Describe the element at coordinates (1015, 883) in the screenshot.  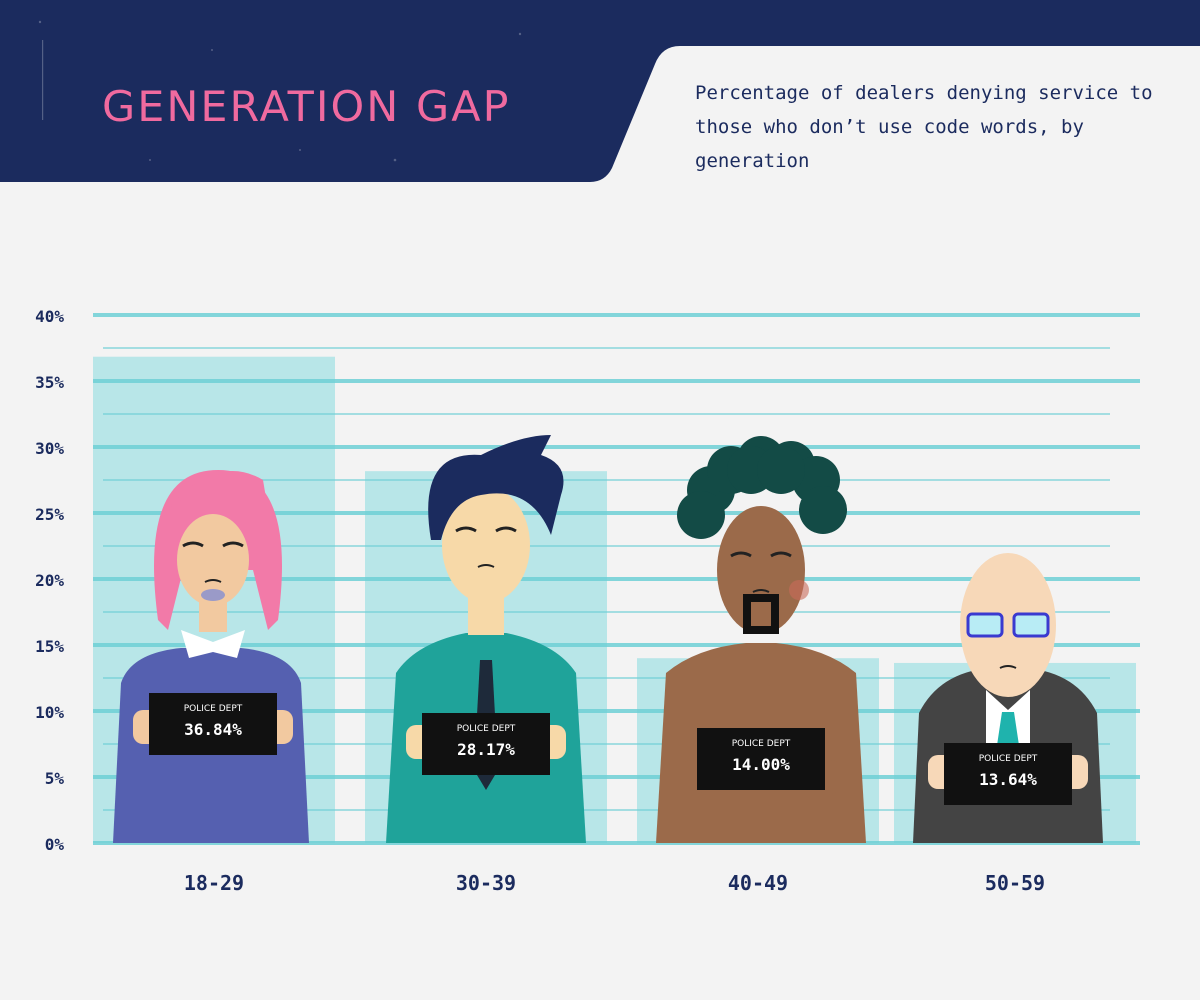
I see `x-tick-label: 50-59` at that location.